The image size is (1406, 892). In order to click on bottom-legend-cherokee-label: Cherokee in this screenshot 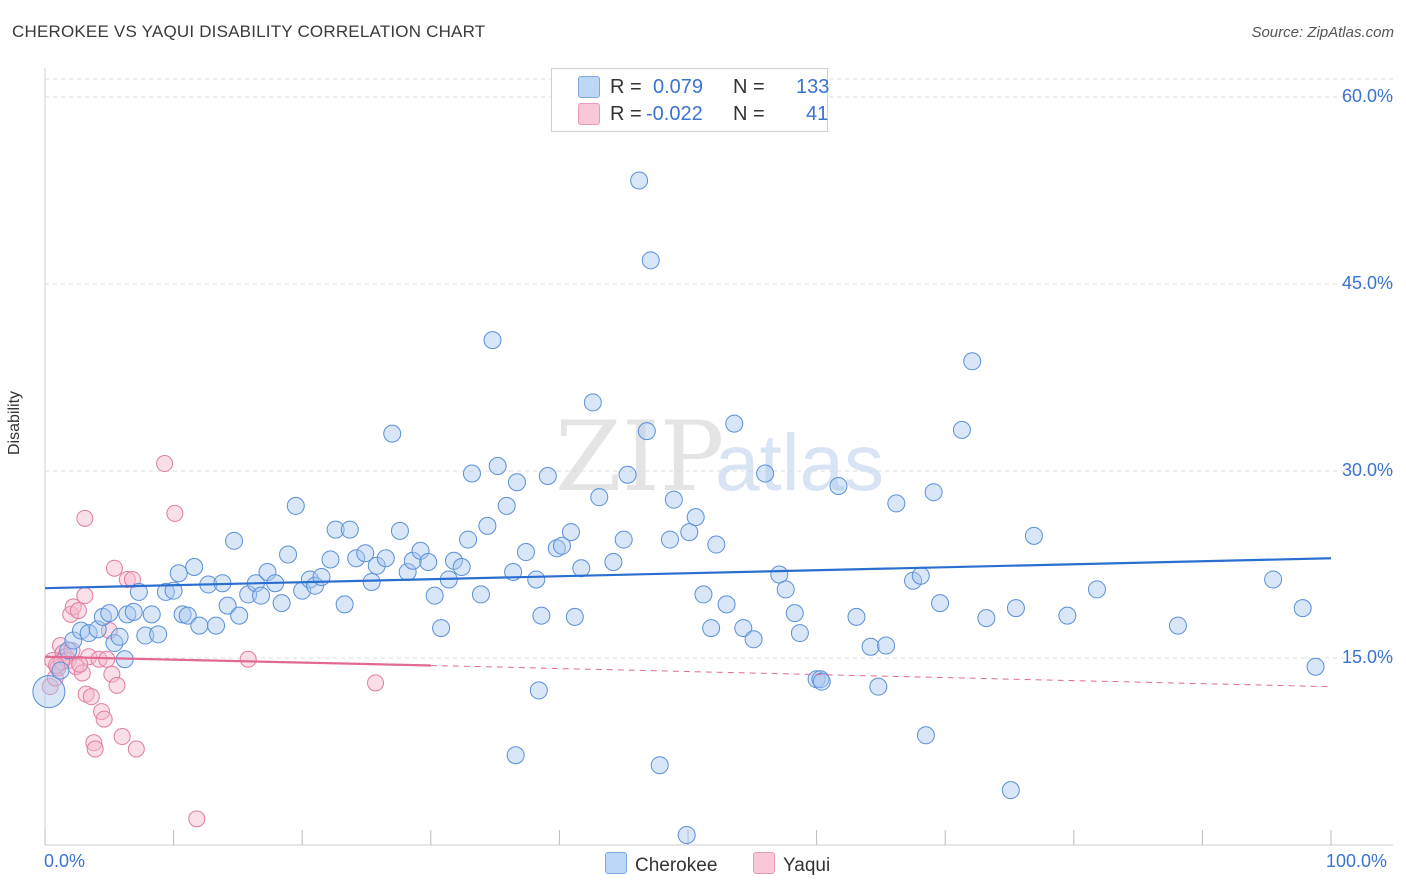, I will do `click(676, 865)`.